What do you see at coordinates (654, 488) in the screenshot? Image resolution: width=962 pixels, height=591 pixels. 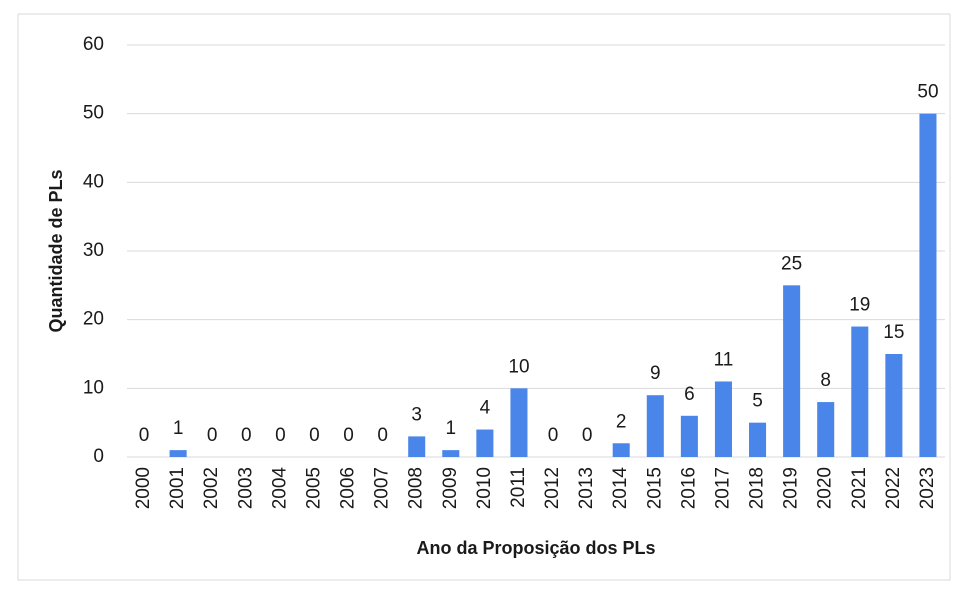 I see `x-tick-label: 2015` at bounding box center [654, 488].